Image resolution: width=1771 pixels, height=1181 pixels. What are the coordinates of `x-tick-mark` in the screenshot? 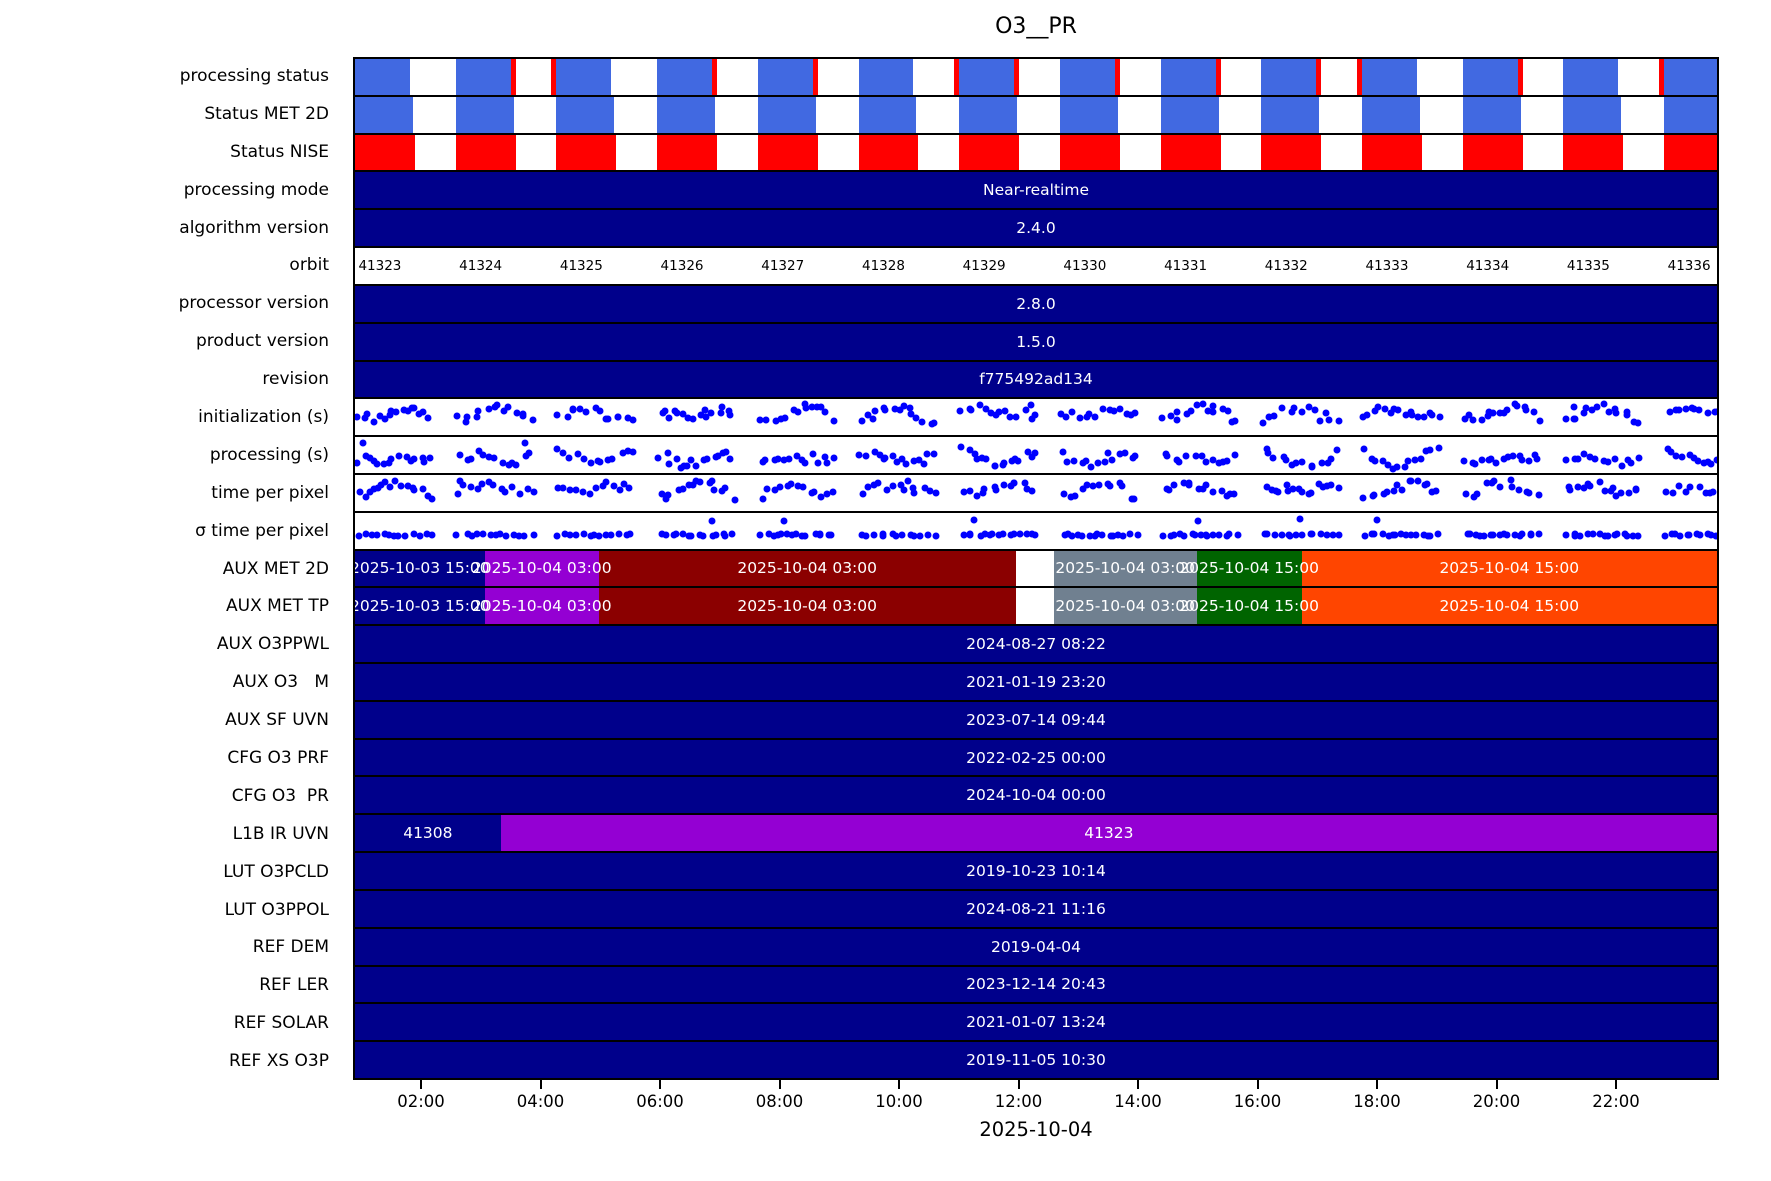 It's located at (660, 1084).